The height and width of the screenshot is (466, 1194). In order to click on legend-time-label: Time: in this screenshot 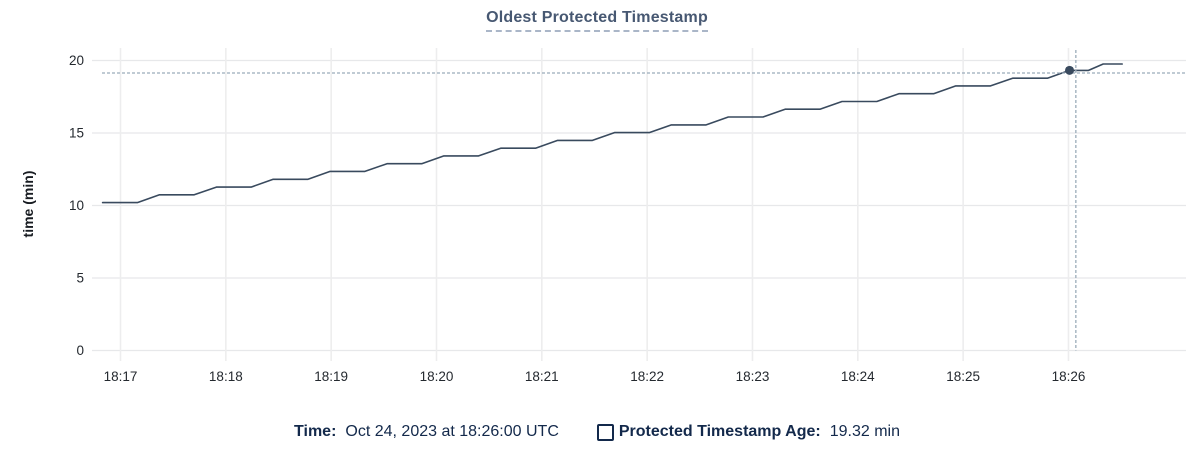, I will do `click(315, 431)`.